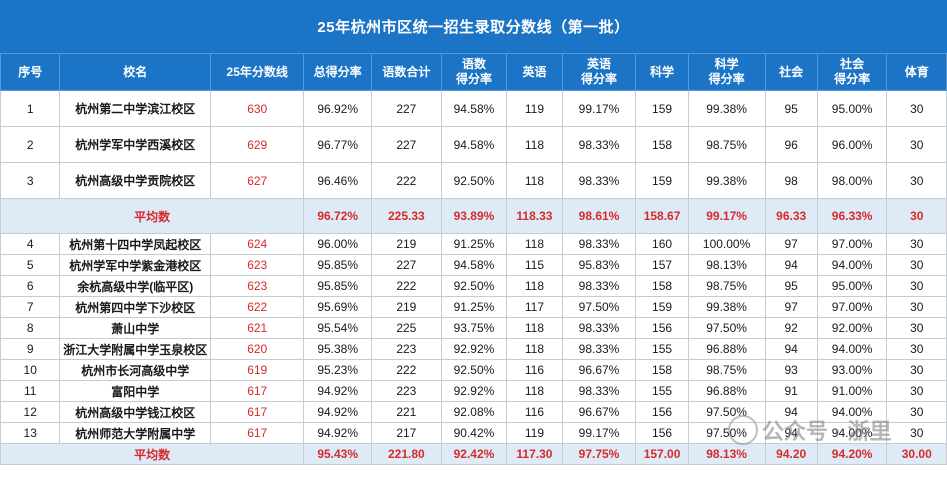 Image resolution: width=947 pixels, height=477 pixels. Describe the element at coordinates (30, 144) in the screenshot. I see `table-cell: 2` at that location.